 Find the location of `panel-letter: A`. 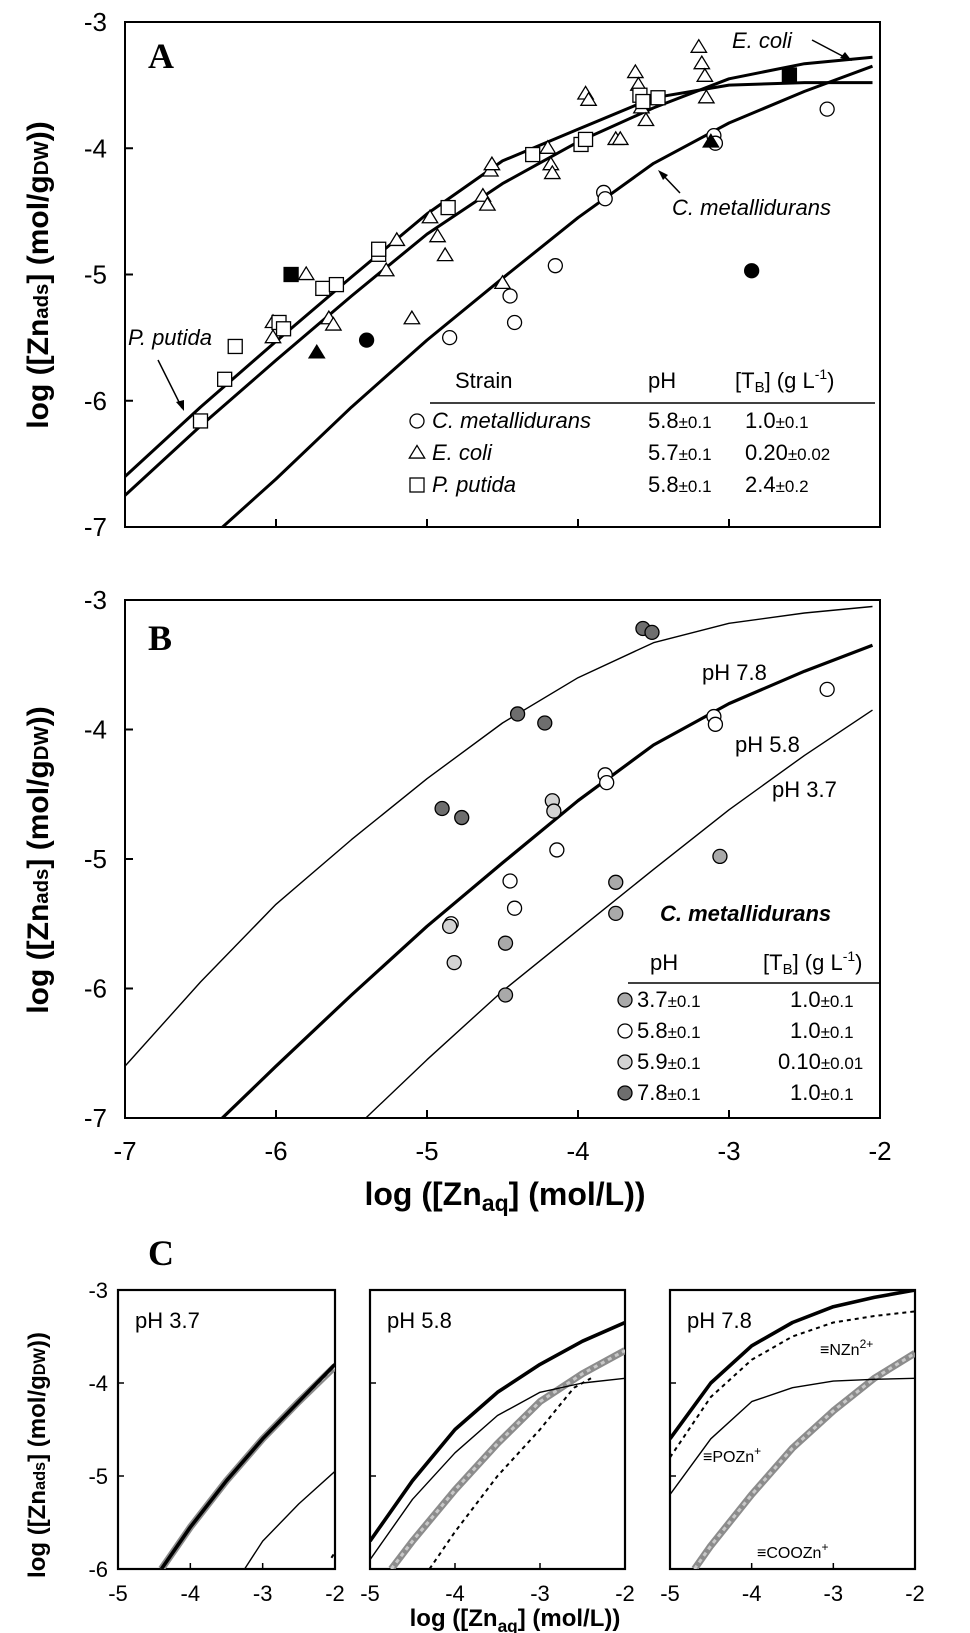

panel-letter: A is located at coordinates (161, 56).